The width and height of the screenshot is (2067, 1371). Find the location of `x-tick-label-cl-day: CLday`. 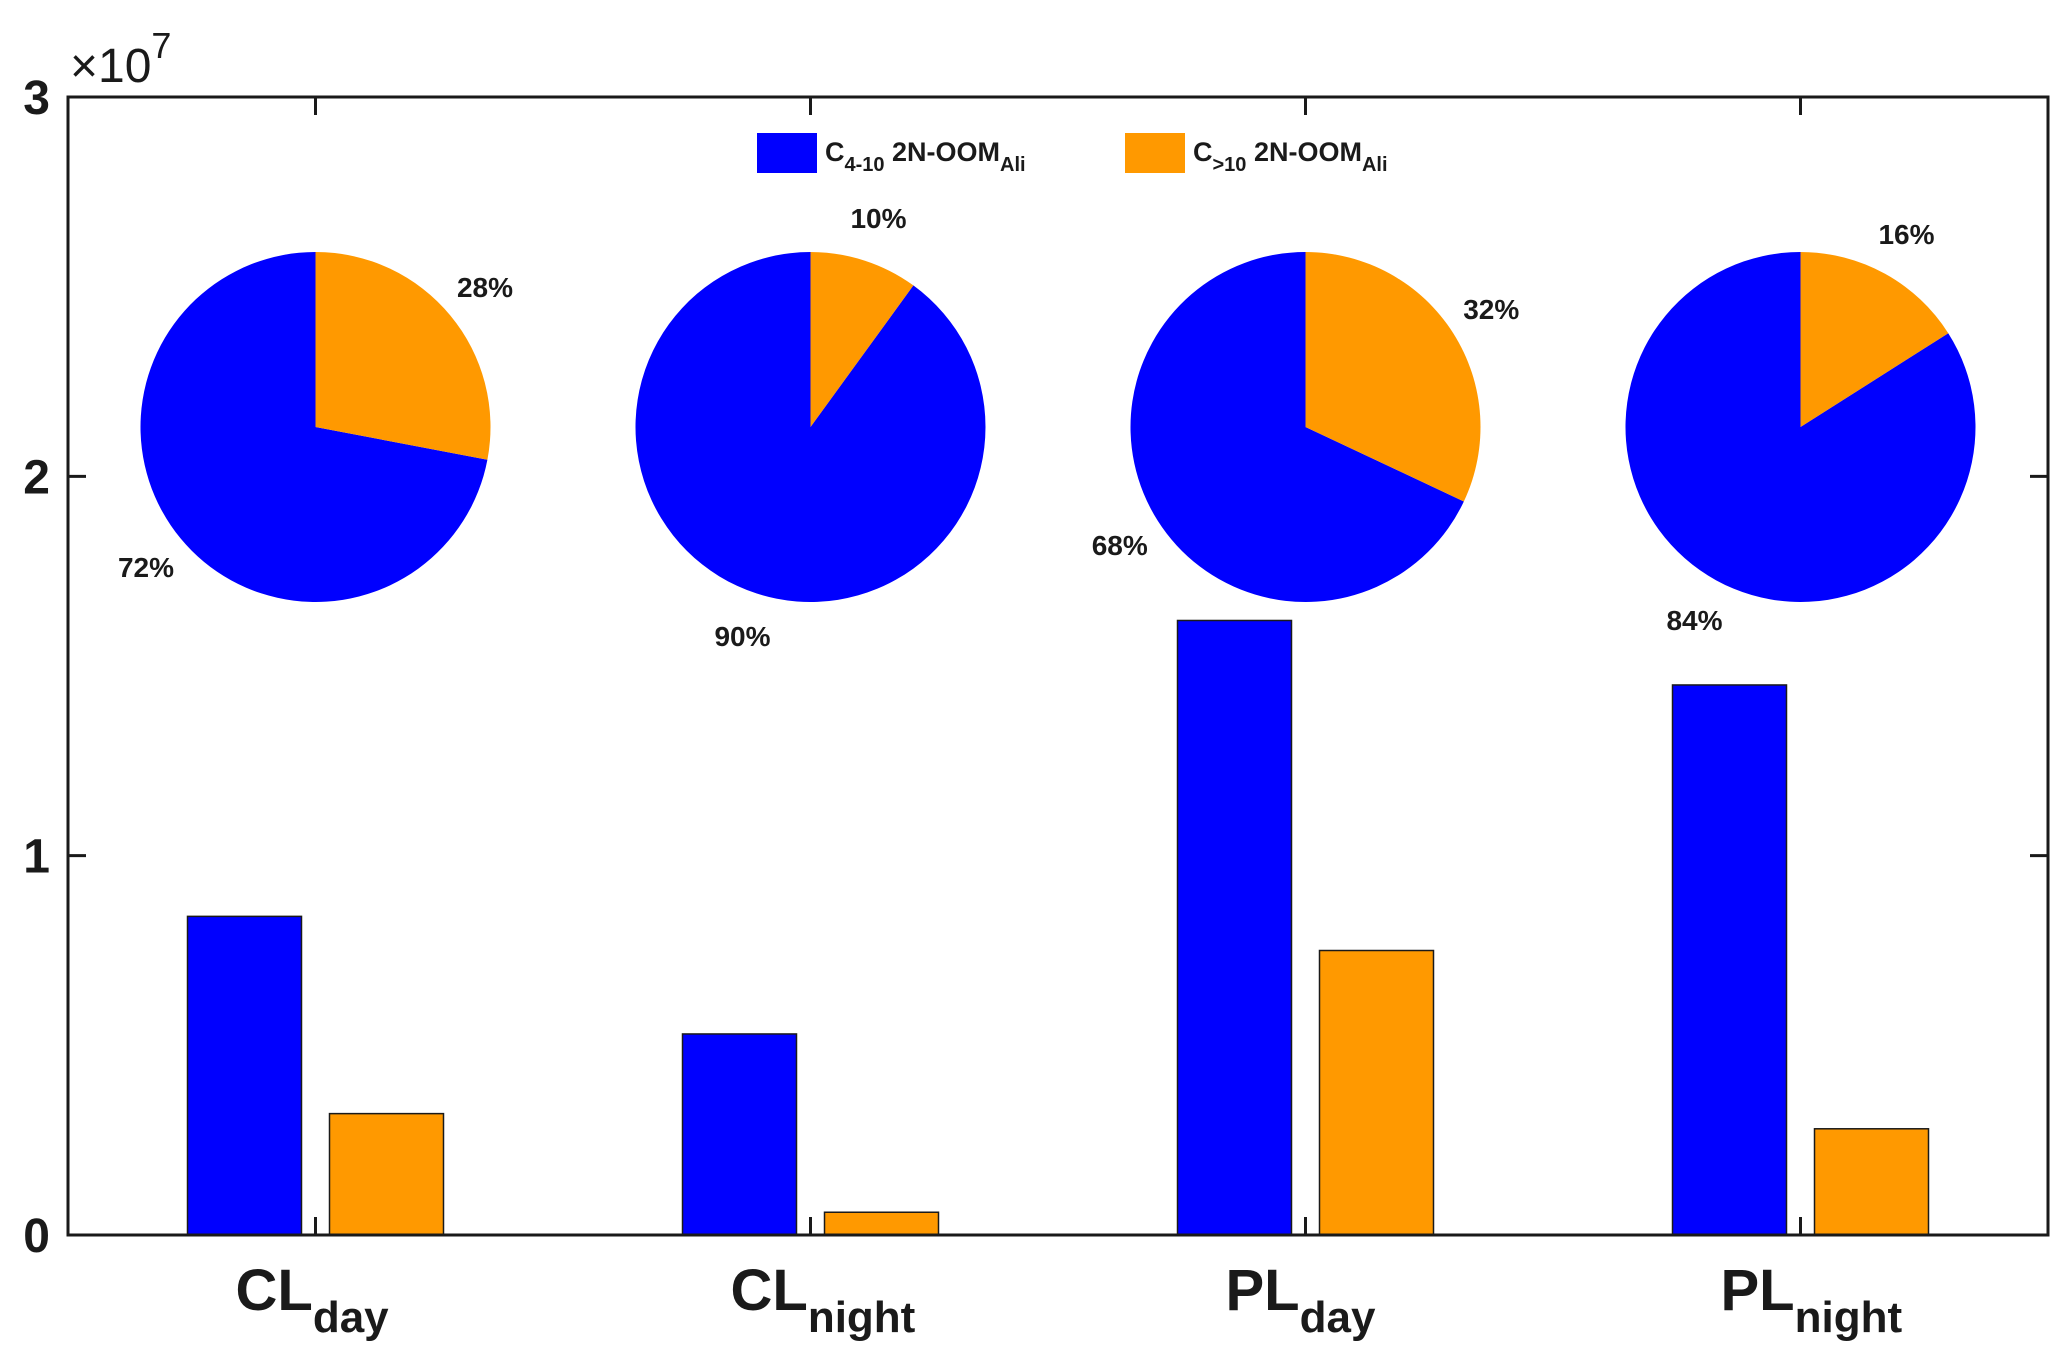

x-tick-label-cl-day: CLday is located at coordinates (313, 1300).